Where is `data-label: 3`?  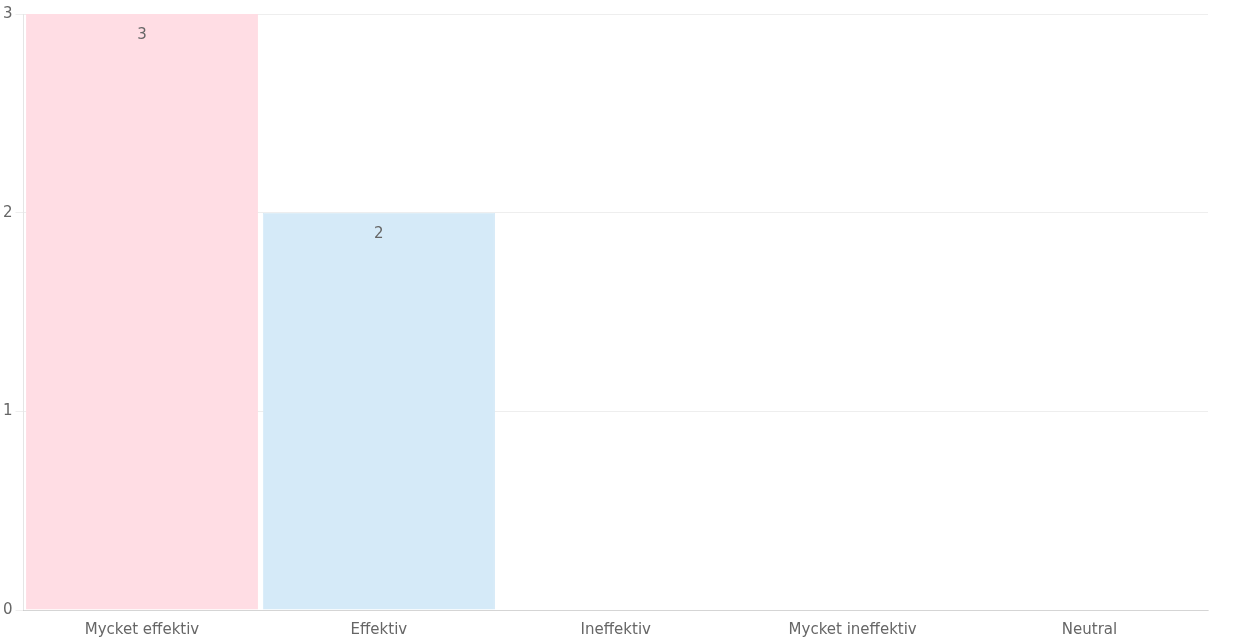
data-label: 3 is located at coordinates (142, 34).